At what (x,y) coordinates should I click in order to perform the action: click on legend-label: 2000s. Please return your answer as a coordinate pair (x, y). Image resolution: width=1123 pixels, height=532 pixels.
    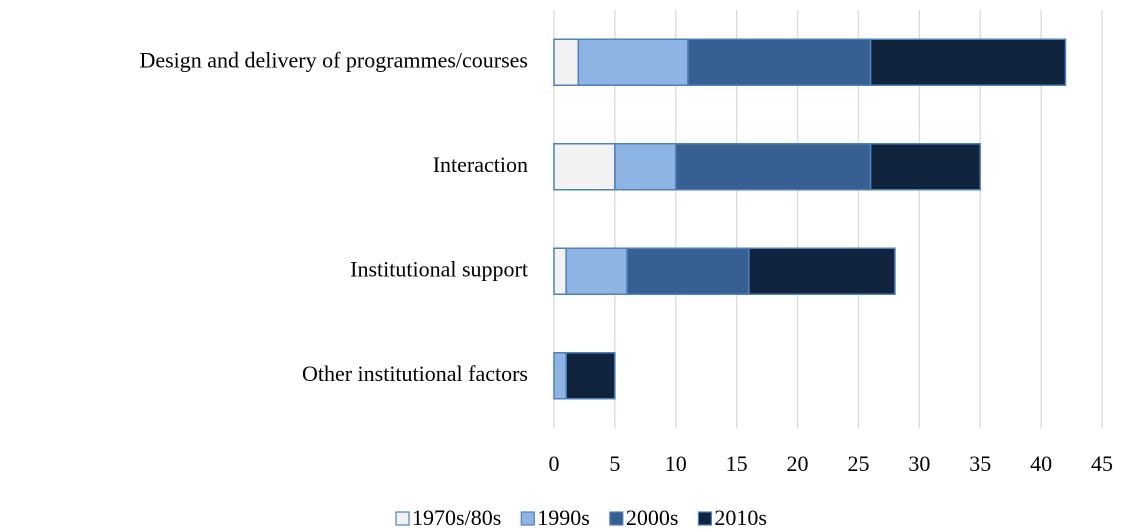
    Looking at the image, I should click on (652, 517).